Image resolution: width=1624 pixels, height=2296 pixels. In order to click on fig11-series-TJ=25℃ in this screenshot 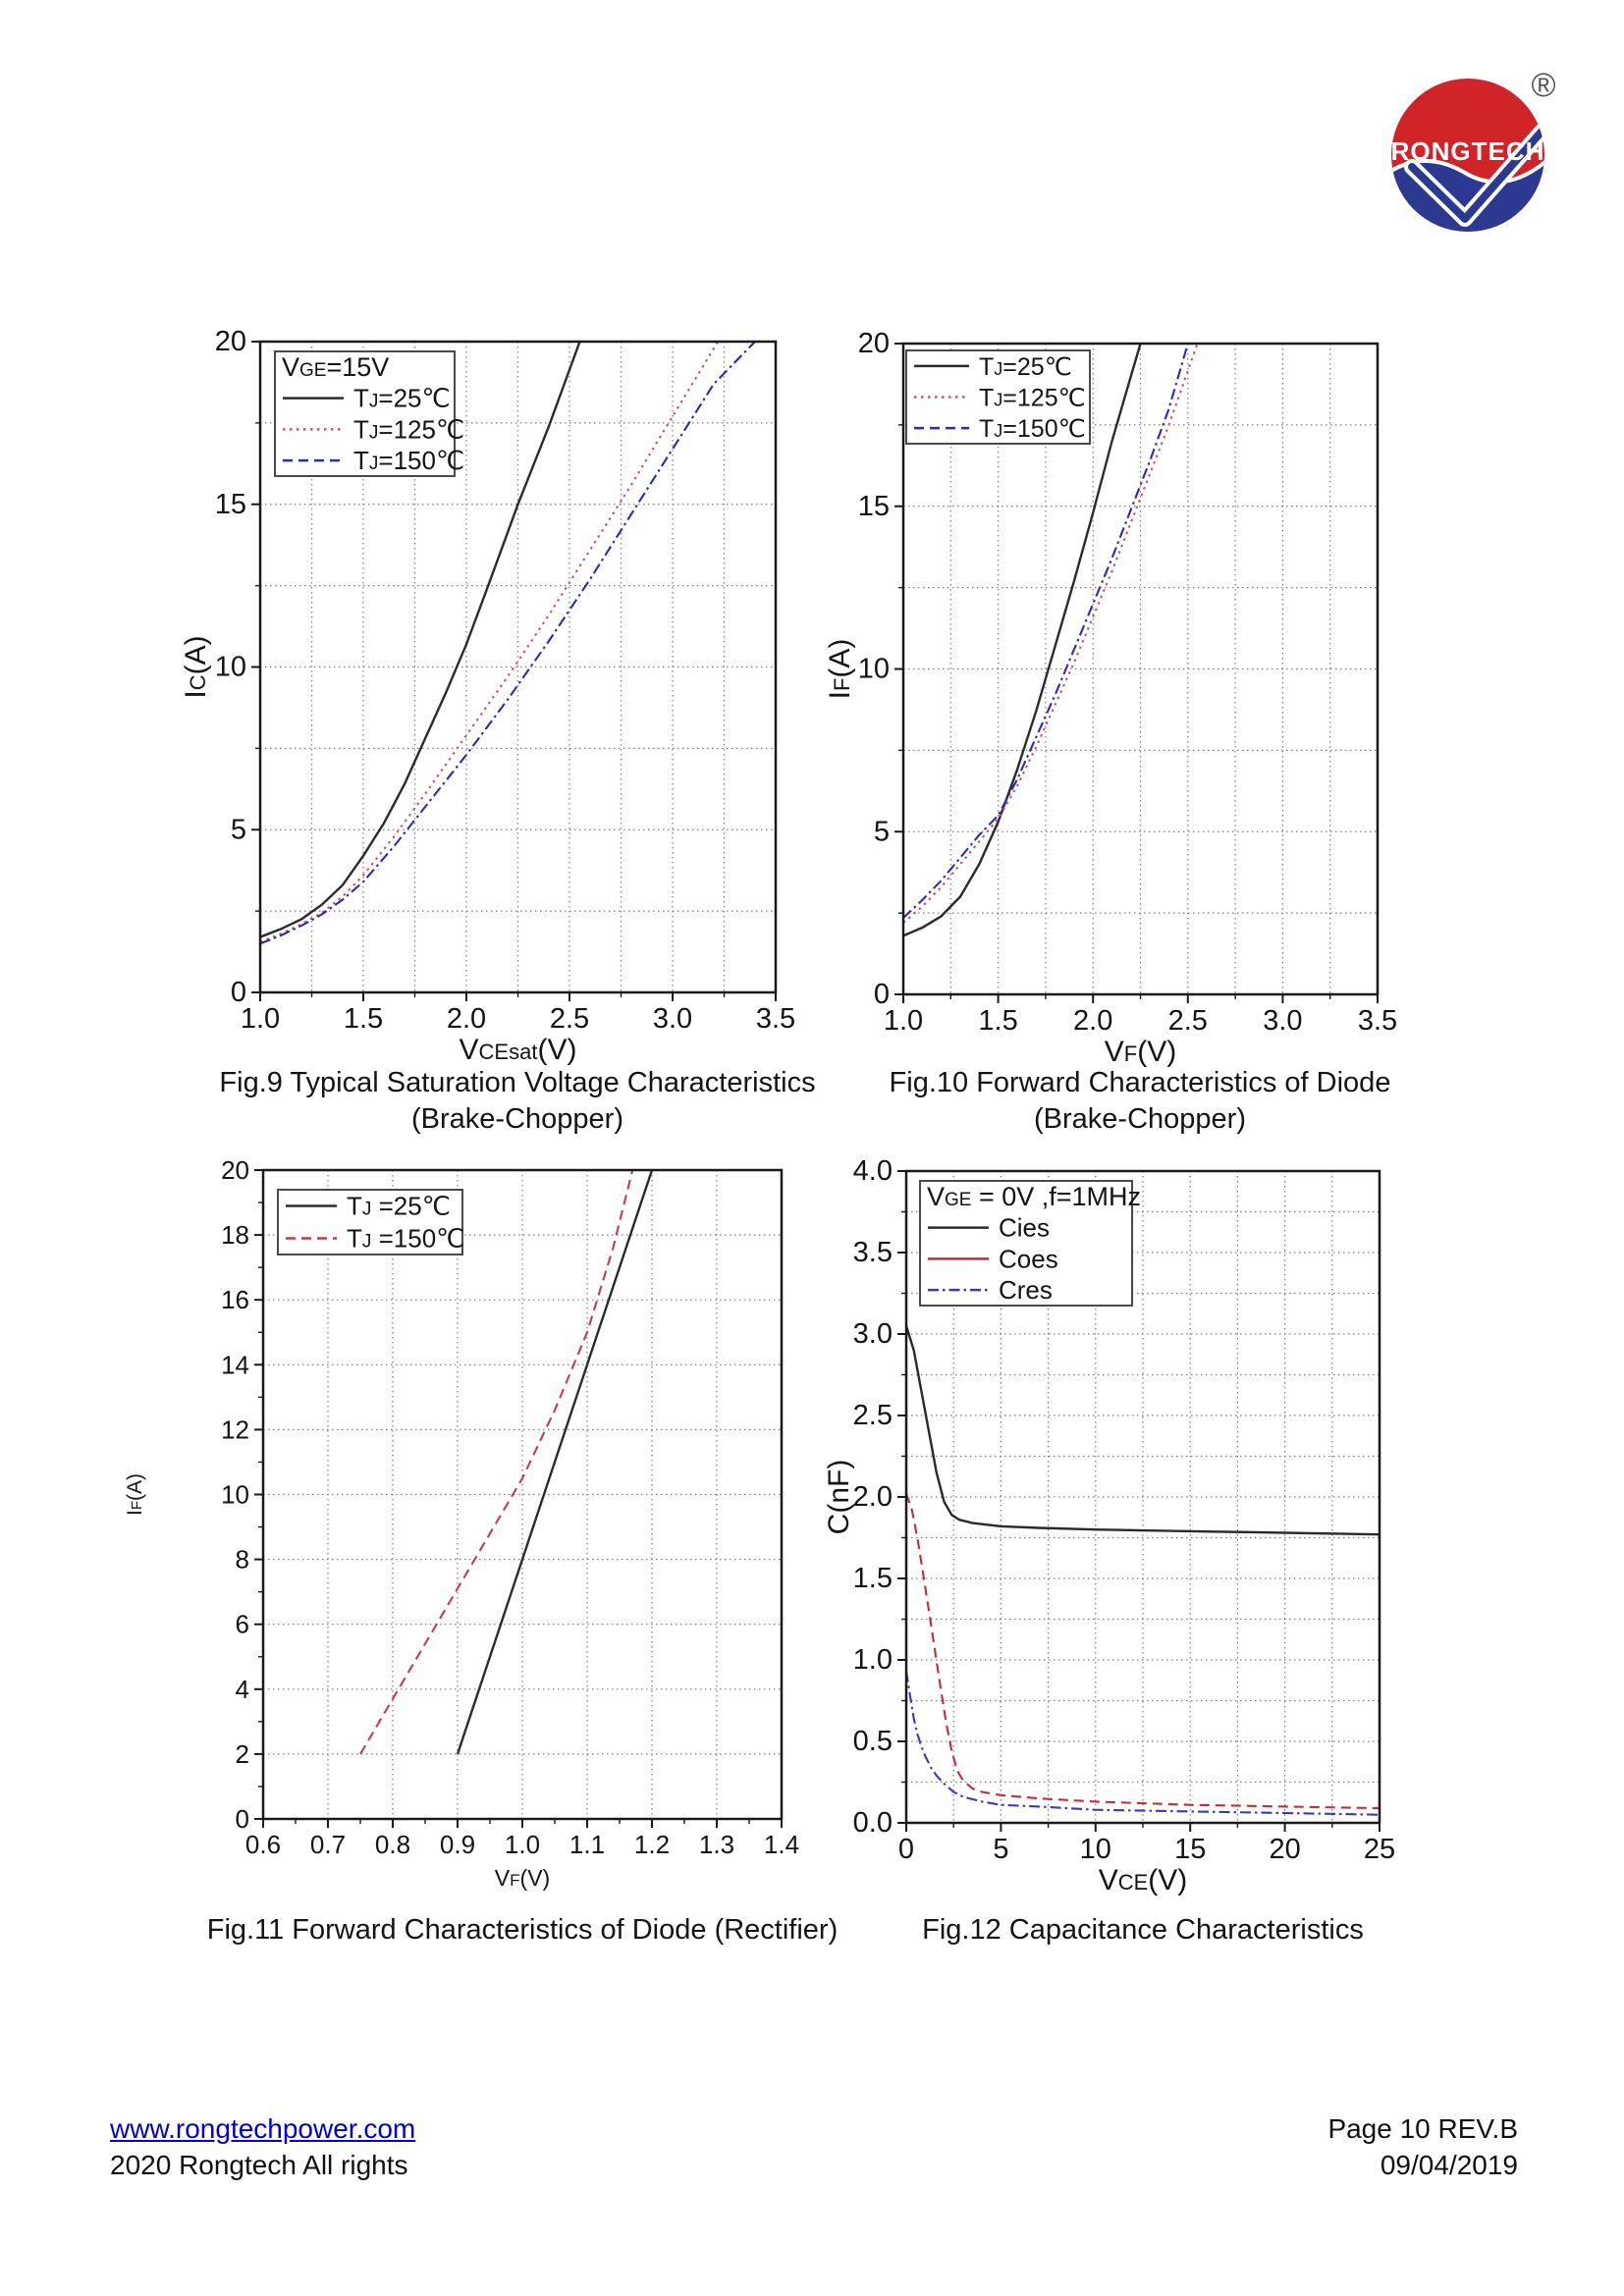, I will do `click(555, 1462)`.